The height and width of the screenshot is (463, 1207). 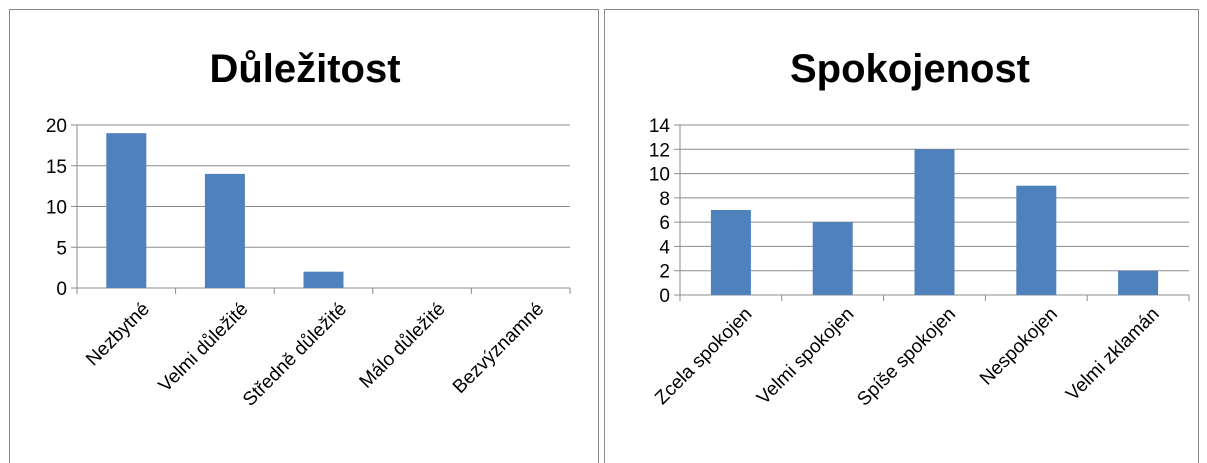 I want to click on y-tick-label: 14, so click(x=660, y=126).